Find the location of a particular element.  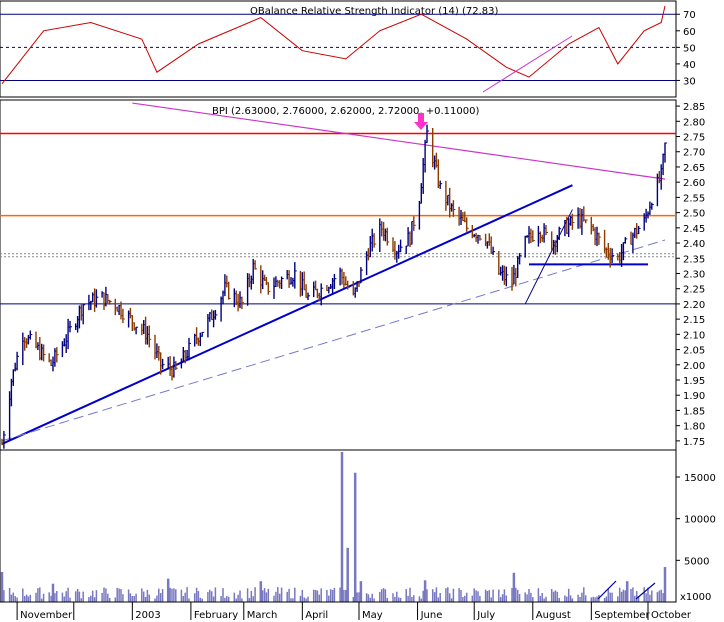

x-tick-label: April is located at coordinates (316, 615).